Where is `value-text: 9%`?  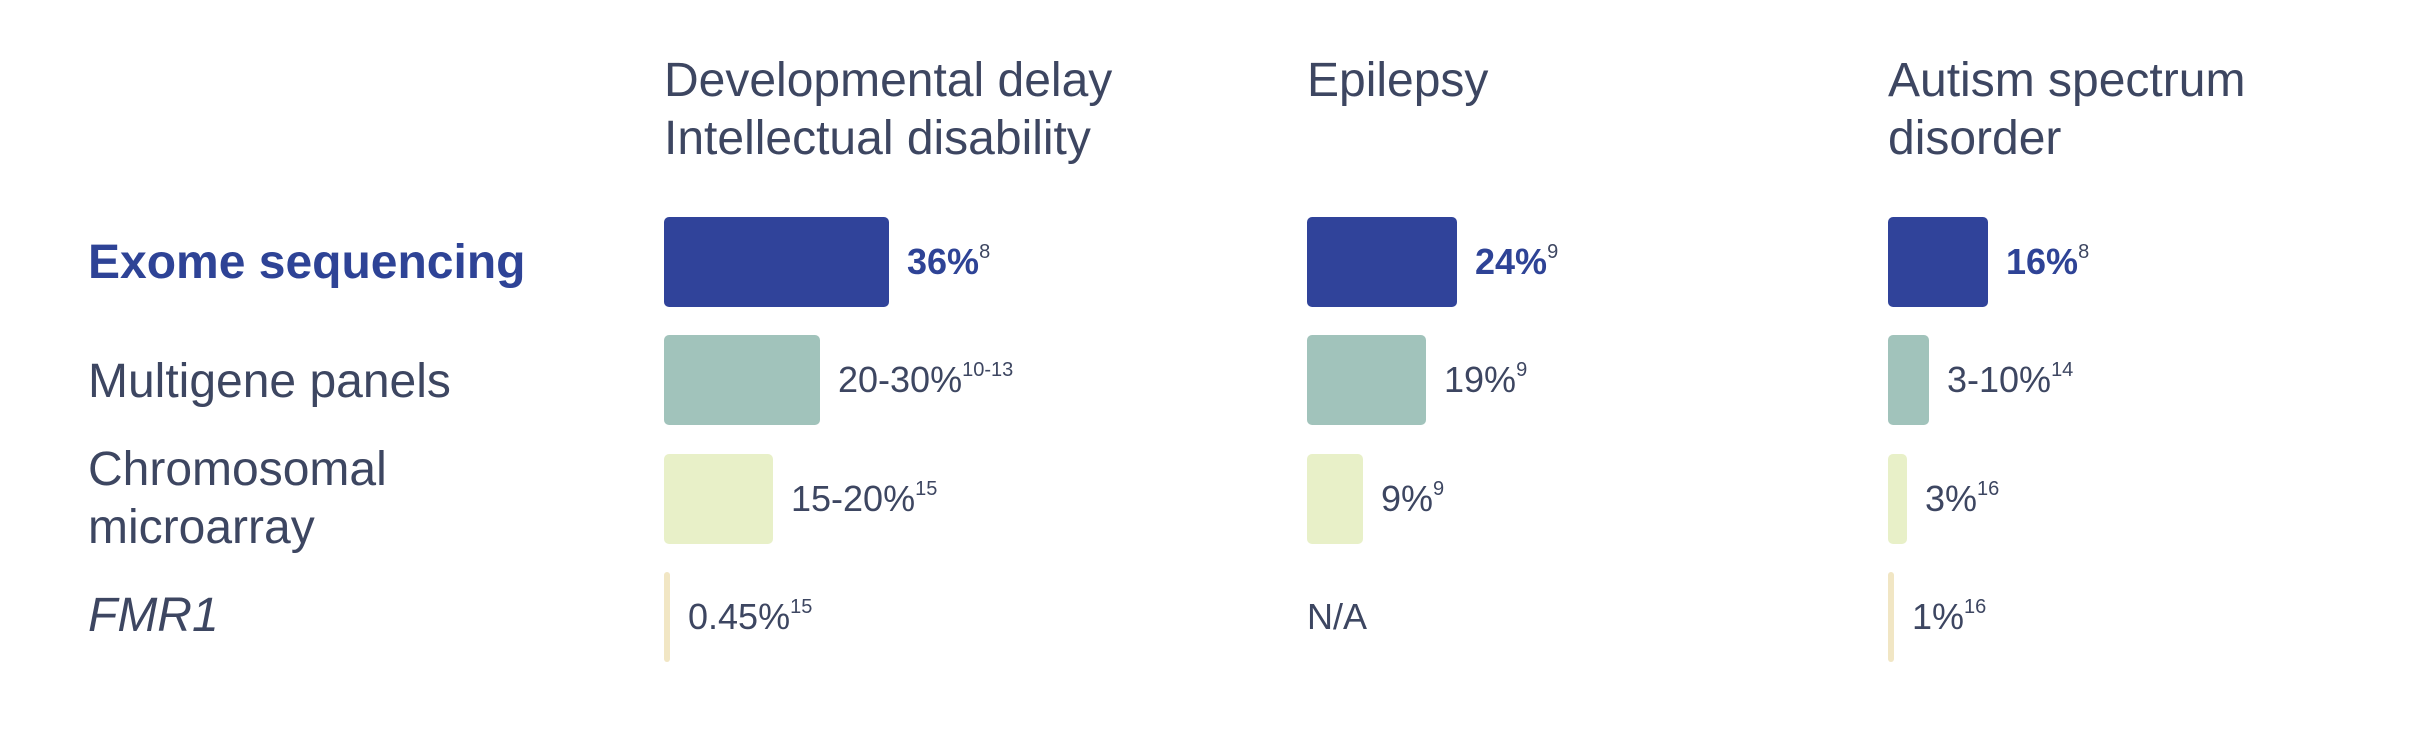 value-text: 9% is located at coordinates (1407, 498).